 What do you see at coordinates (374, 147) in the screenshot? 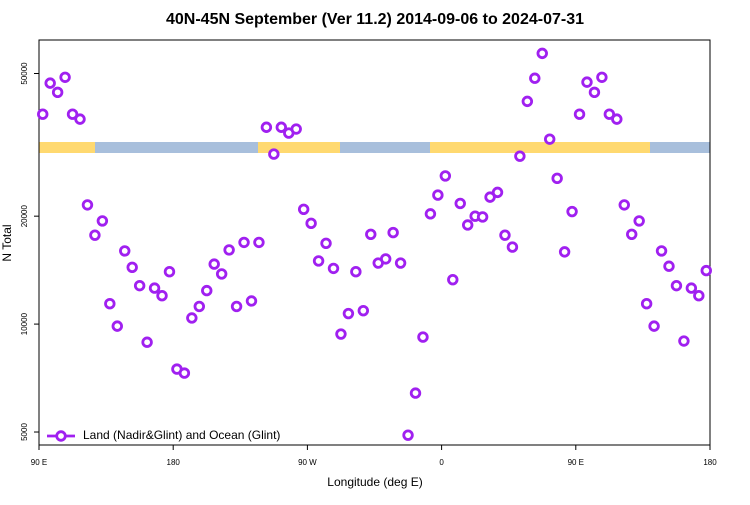
I see `land-ocean-map` at bounding box center [374, 147].